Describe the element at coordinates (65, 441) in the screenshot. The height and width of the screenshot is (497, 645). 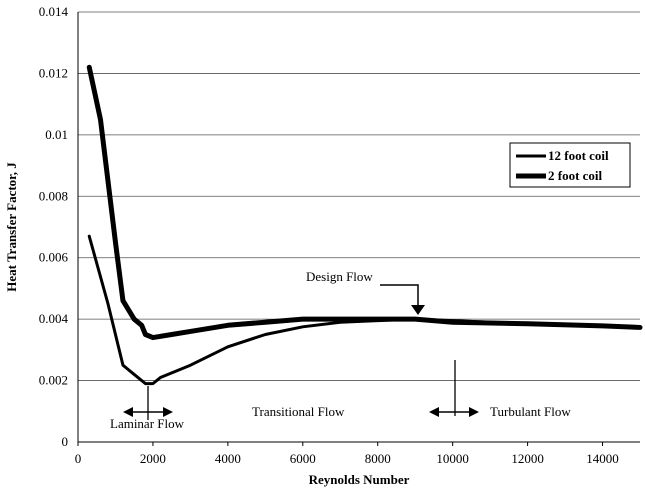
I see `y-tick-label: 0` at that location.